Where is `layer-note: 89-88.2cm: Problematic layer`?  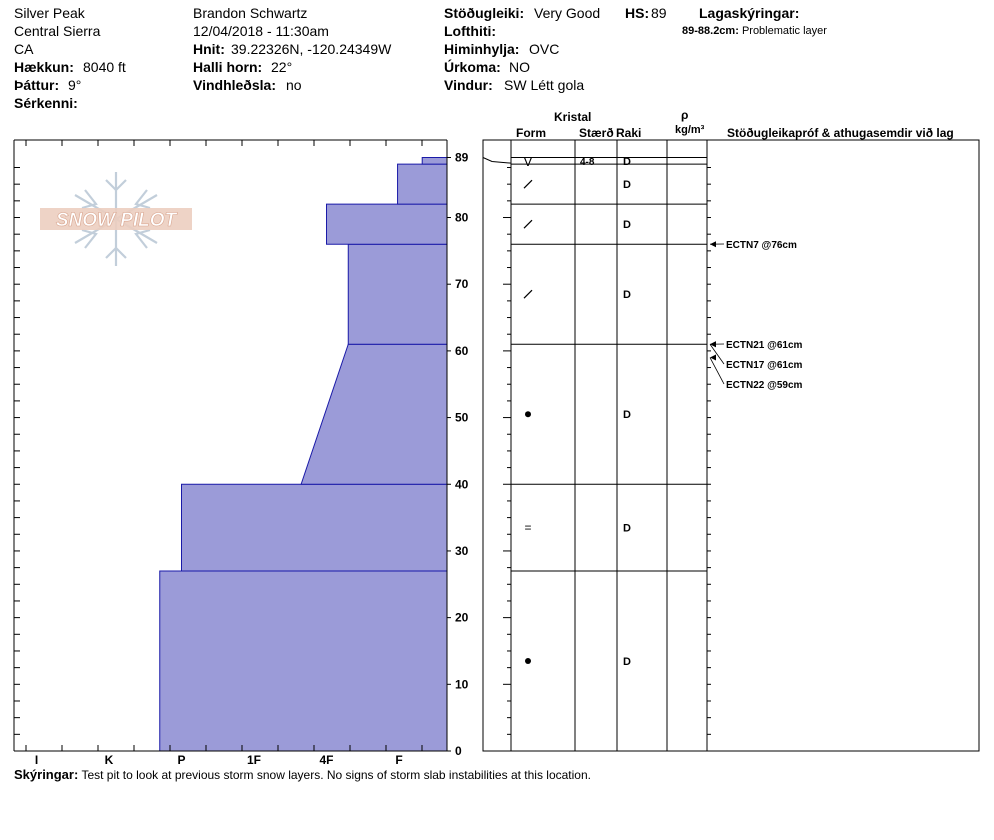 layer-note: 89-88.2cm: Problematic layer is located at coordinates (754, 31).